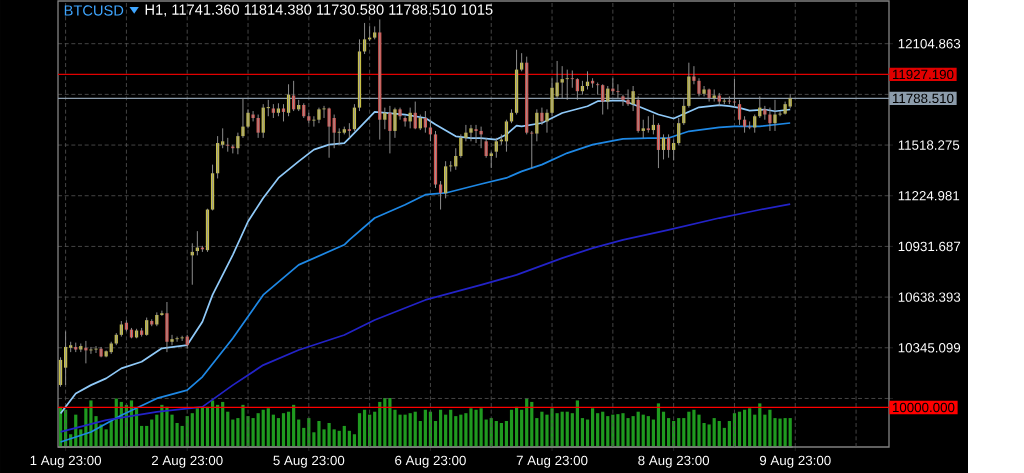 The height and width of the screenshot is (473, 1024). What do you see at coordinates (923, 74) in the screenshot?
I see `ref-line-label: 11927.190` at bounding box center [923, 74].